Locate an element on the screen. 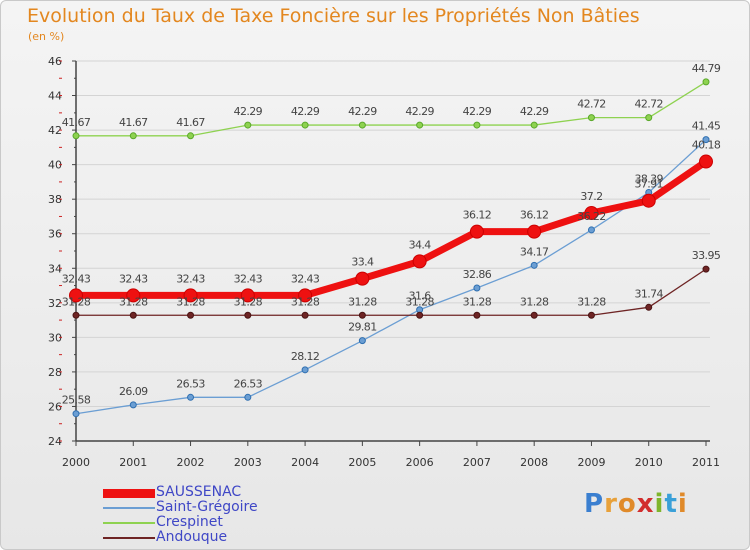  y-tick-label: 34 is located at coordinates (55, 268).